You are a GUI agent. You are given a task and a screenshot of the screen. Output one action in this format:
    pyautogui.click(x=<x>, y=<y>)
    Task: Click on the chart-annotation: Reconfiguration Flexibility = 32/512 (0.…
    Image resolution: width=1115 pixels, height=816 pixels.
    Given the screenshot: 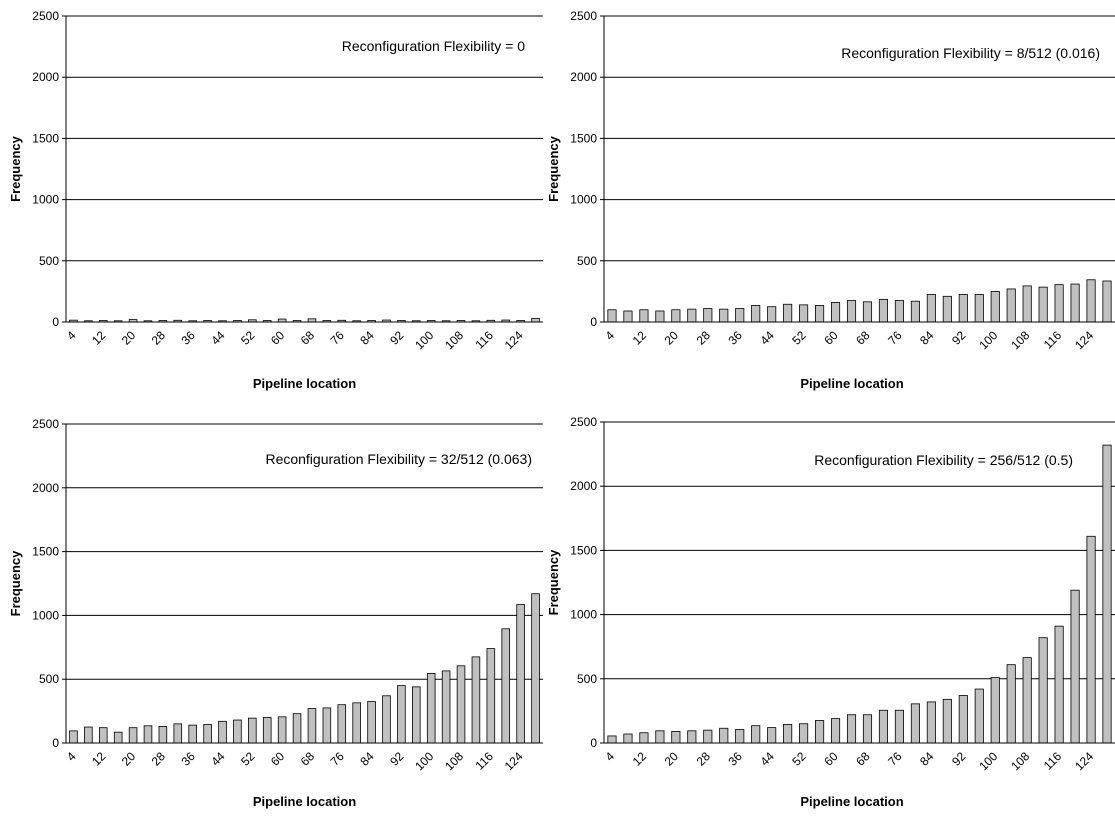 What is the action you would take?
    pyautogui.click(x=398, y=459)
    